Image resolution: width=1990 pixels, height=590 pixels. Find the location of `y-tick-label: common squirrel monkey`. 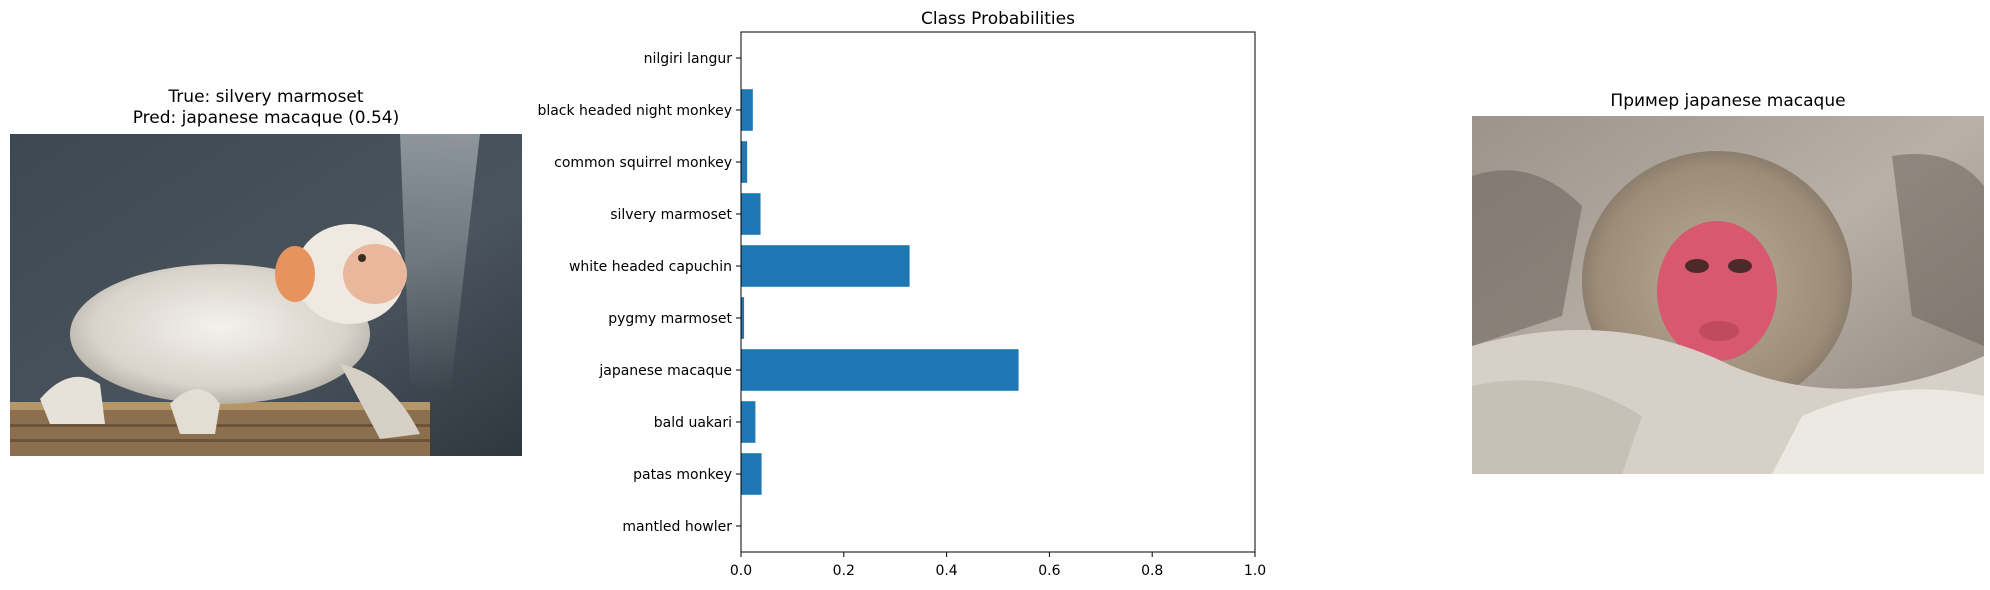

y-tick-label: common squirrel monkey is located at coordinates (643, 163).